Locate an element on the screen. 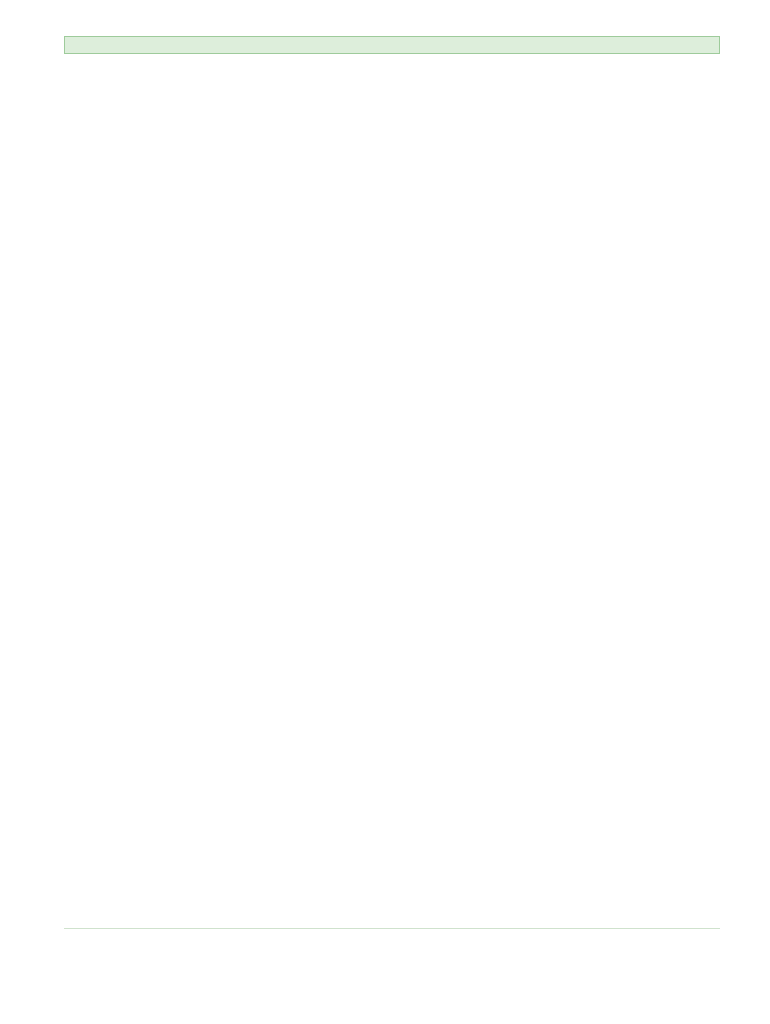  footer-divider is located at coordinates (392, 928).